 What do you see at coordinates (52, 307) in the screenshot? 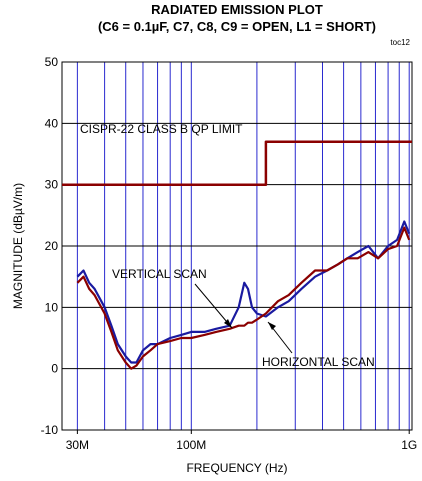
I see `y-tick-label: 10` at bounding box center [52, 307].